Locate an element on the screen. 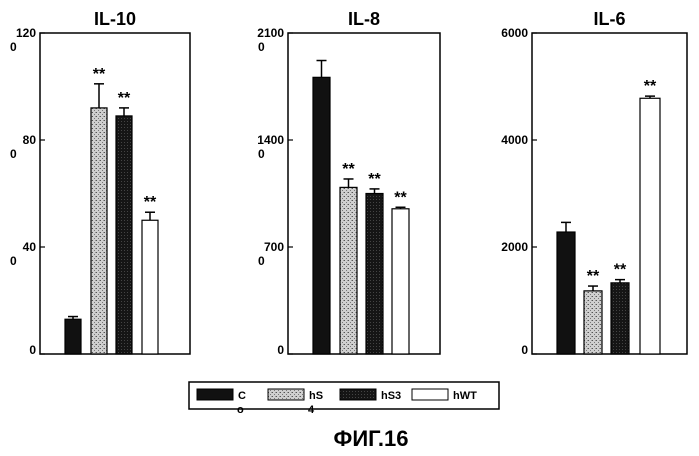 This screenshot has width=699, height=456. y-tick-label: 1400 is located at coordinates (270, 140).